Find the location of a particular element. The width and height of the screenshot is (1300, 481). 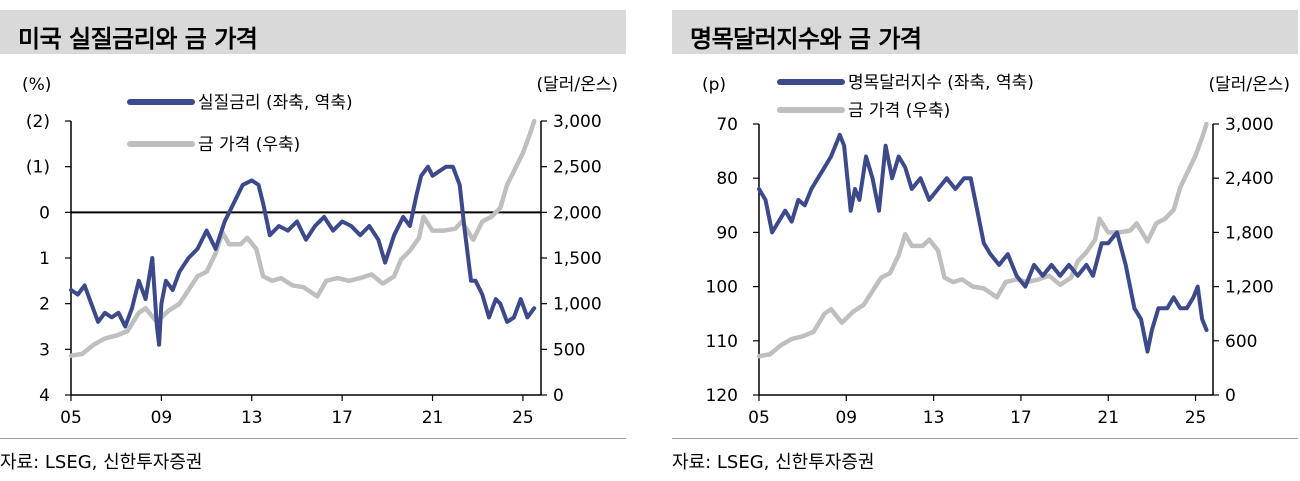

left-tick-label: 80 is located at coordinates (727, 179).